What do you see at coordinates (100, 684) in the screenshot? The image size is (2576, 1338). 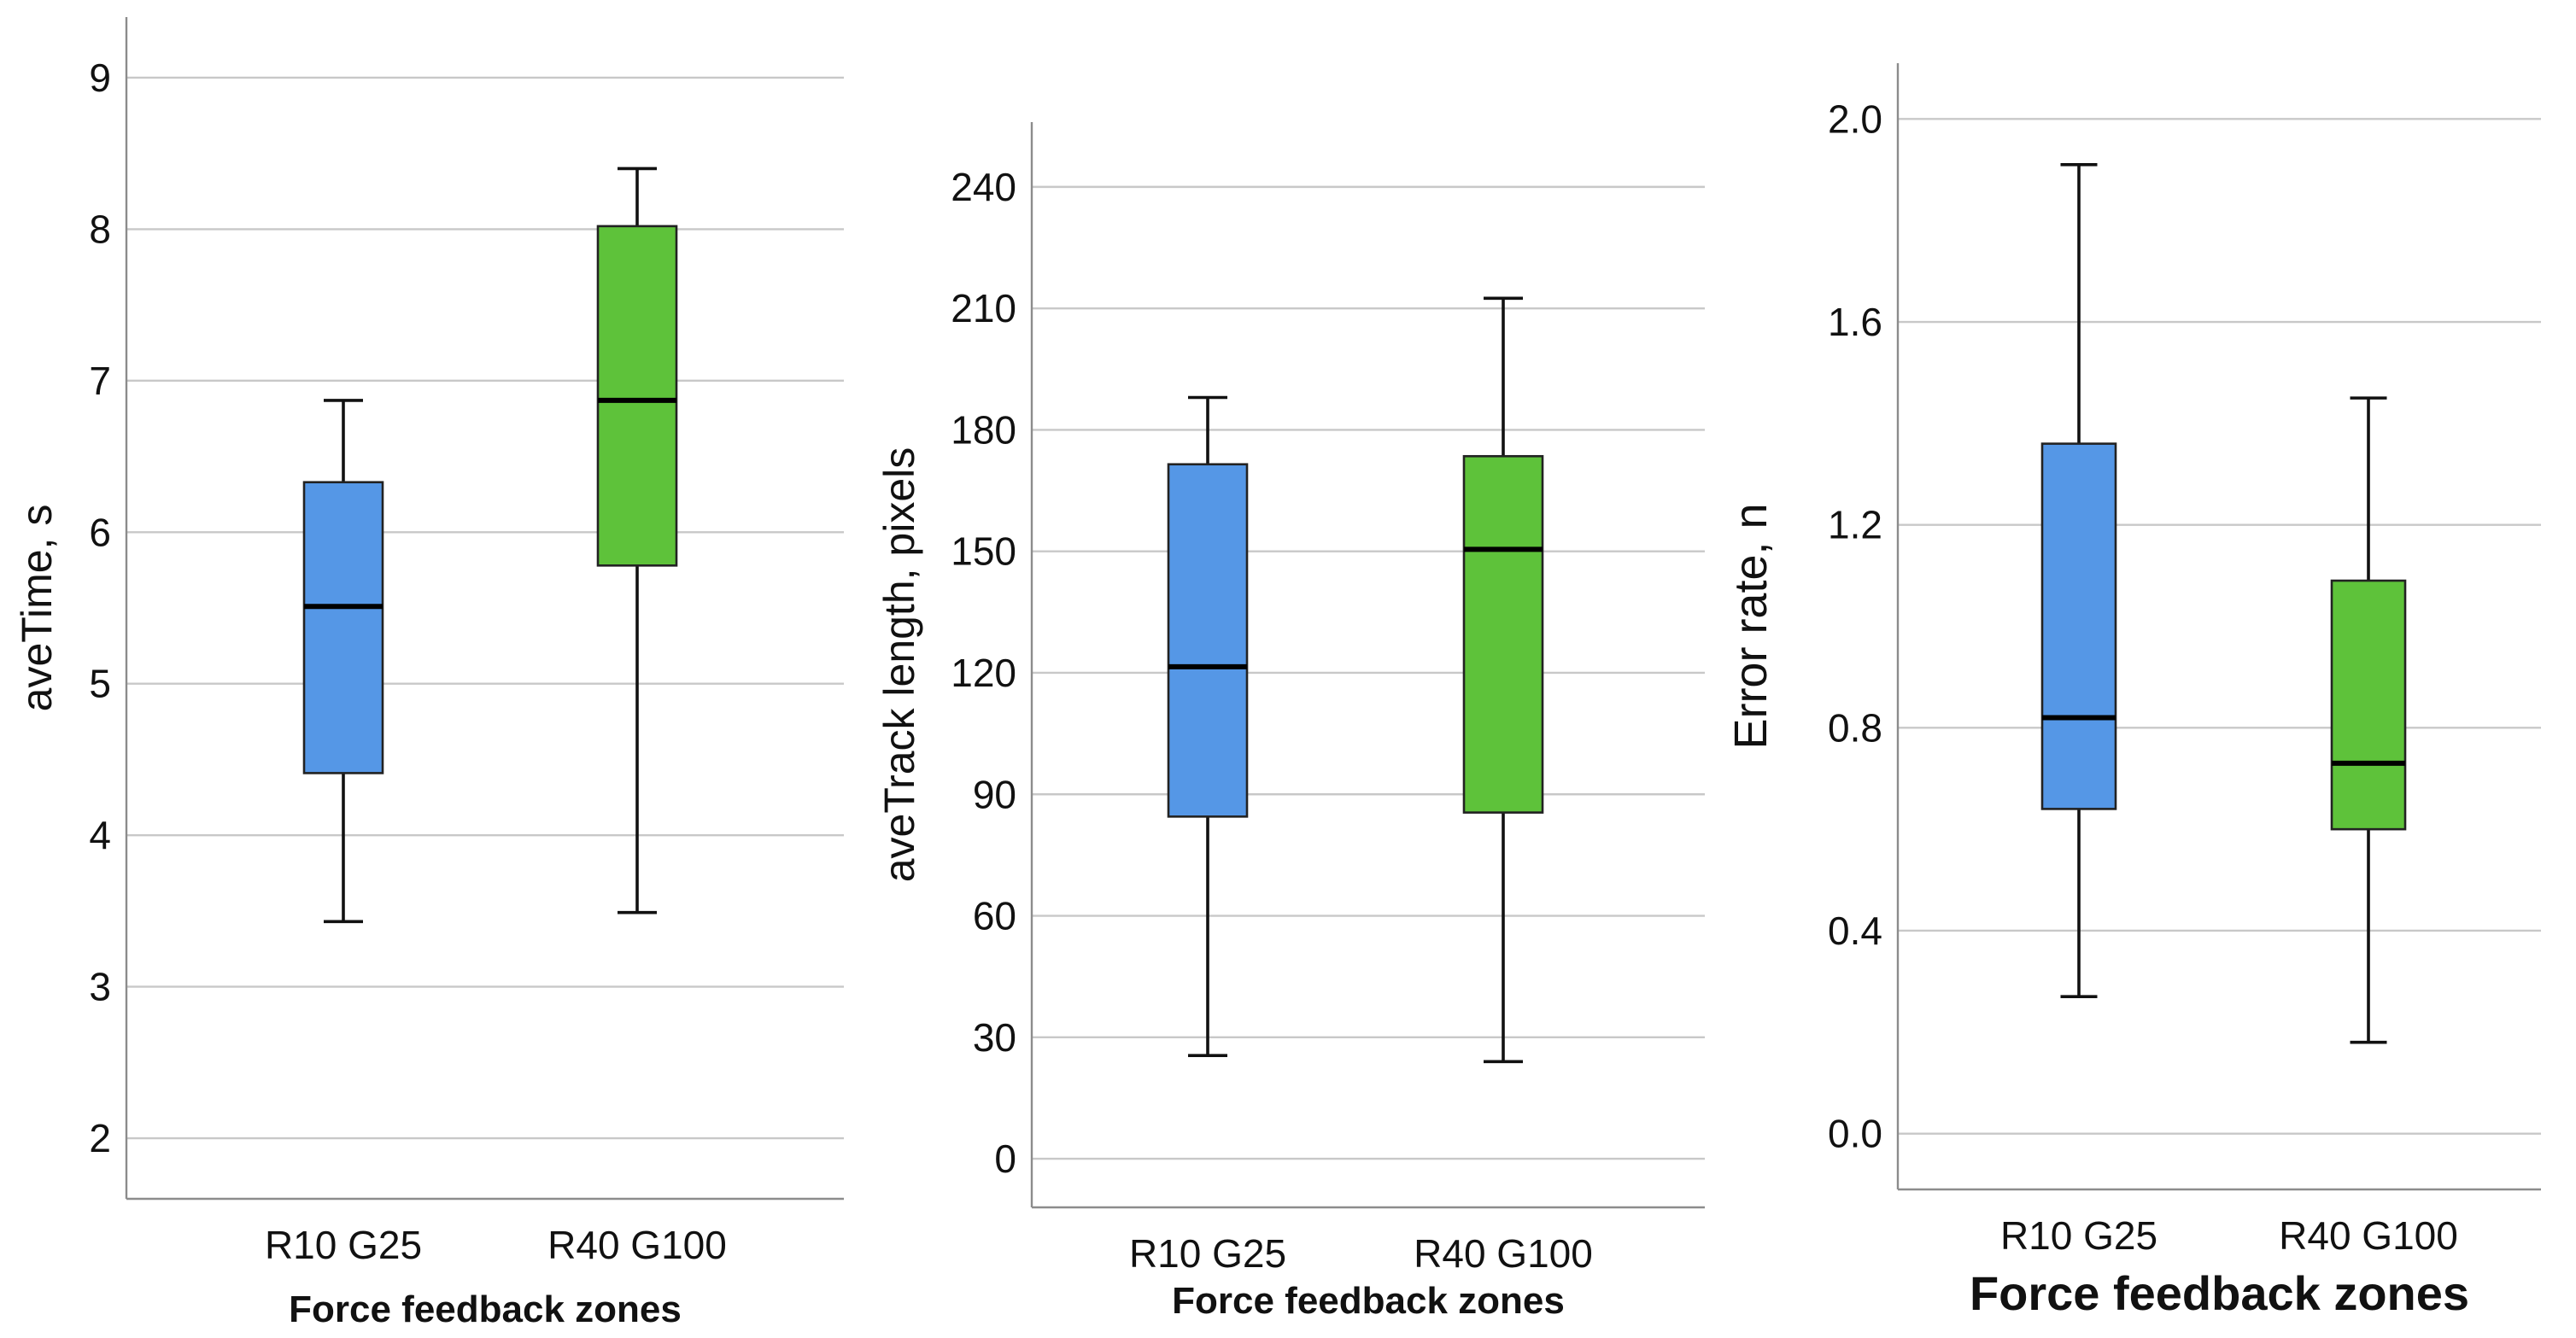 I see `y-tick-label: 5` at bounding box center [100, 684].